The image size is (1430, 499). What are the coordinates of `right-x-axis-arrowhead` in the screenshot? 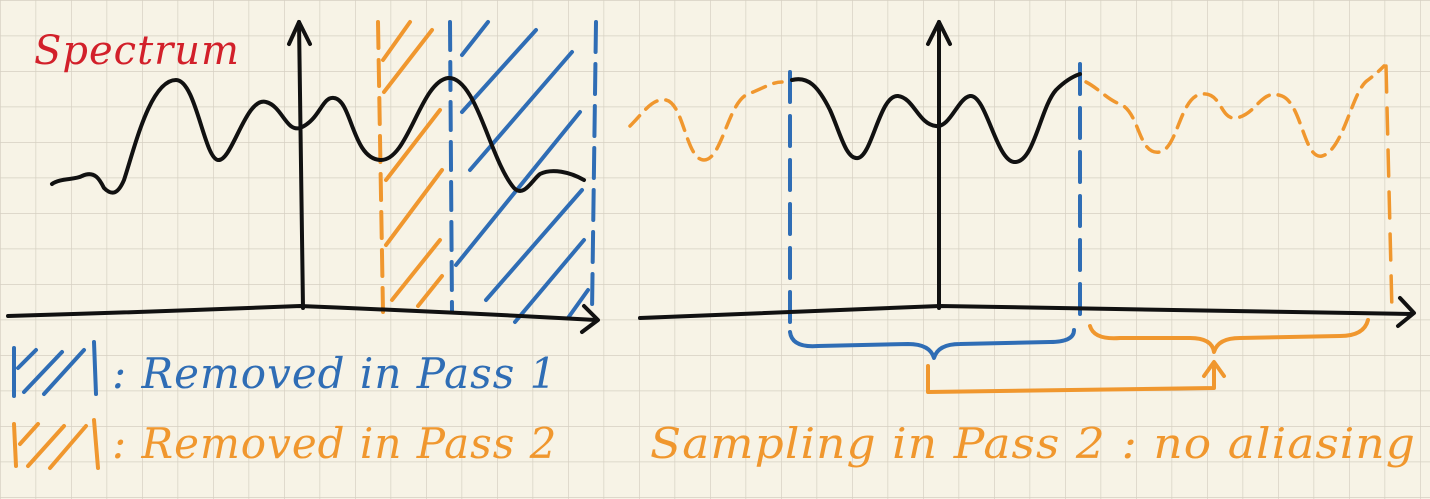 It's located at (1406, 312).